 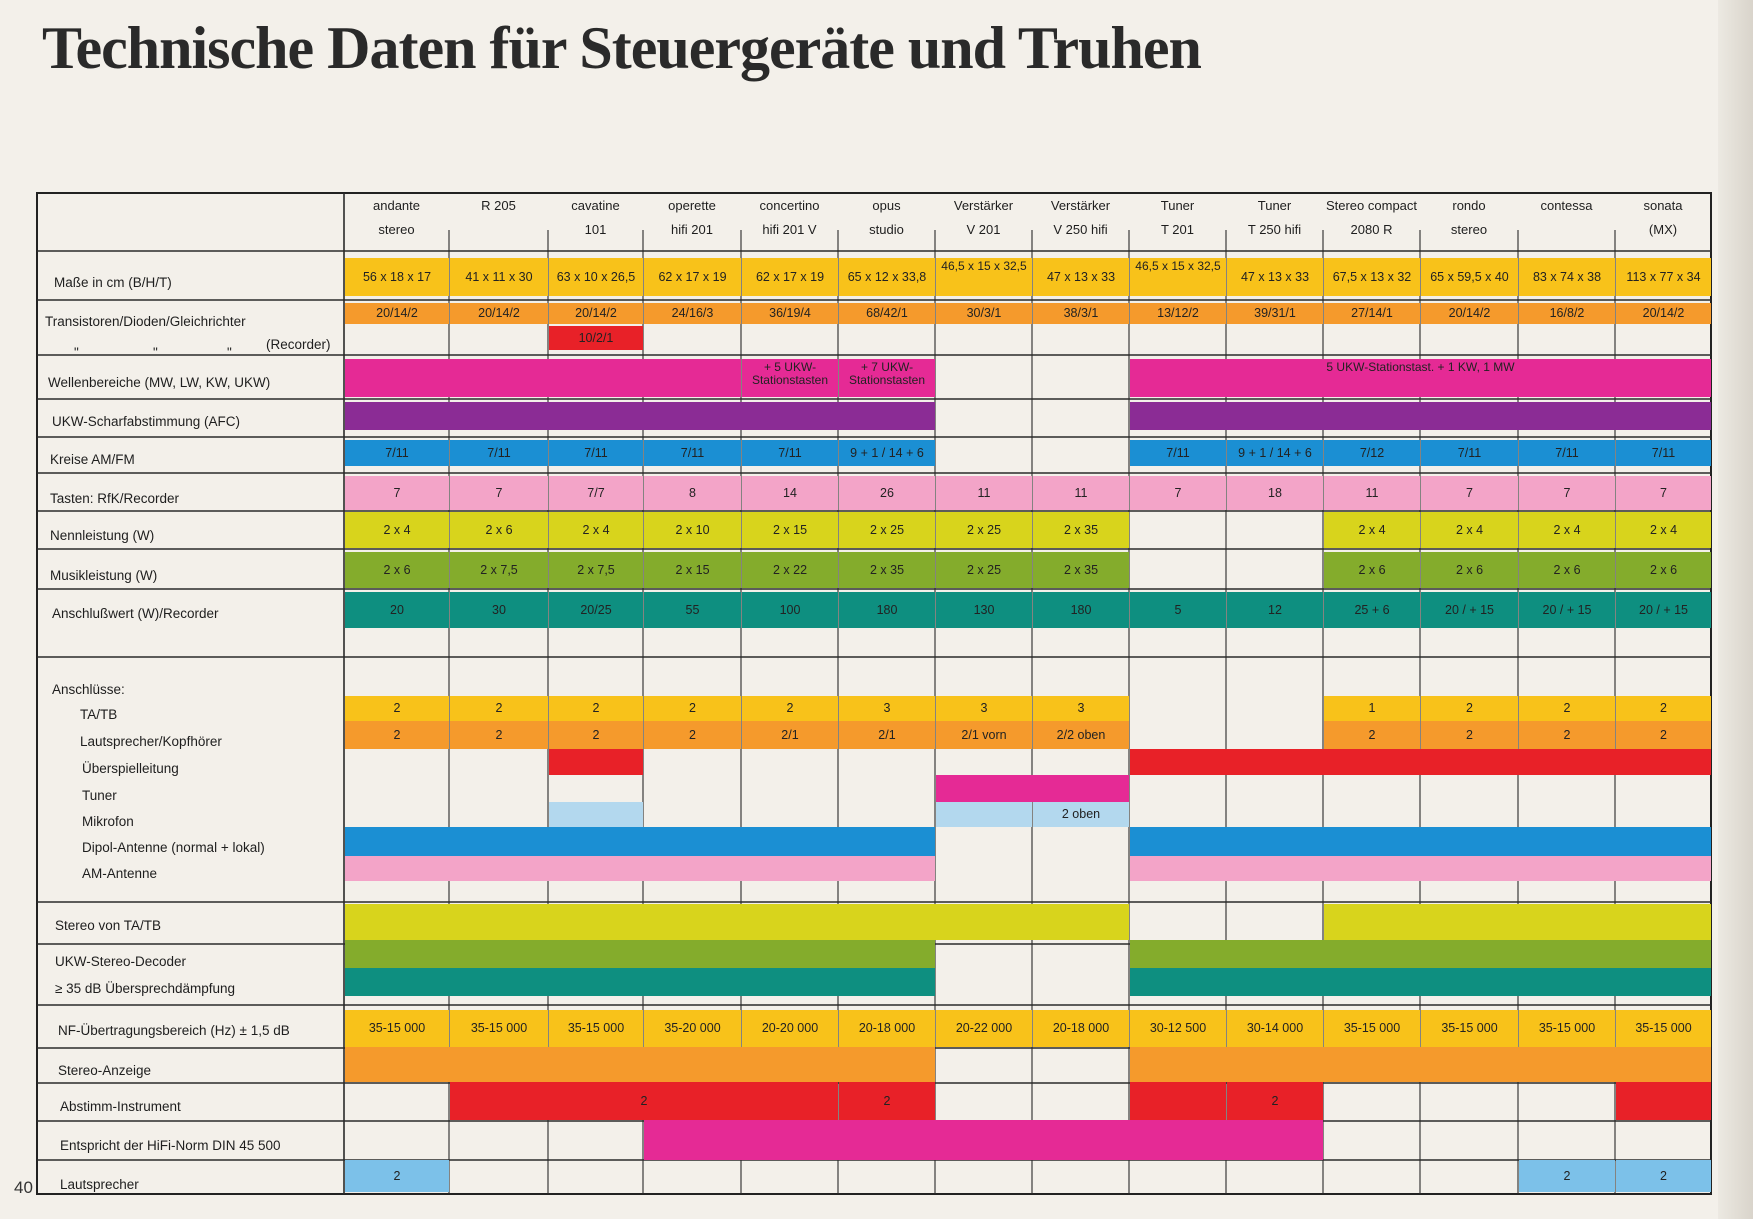 I want to click on spec-bar-purple, so click(x=640, y=416).